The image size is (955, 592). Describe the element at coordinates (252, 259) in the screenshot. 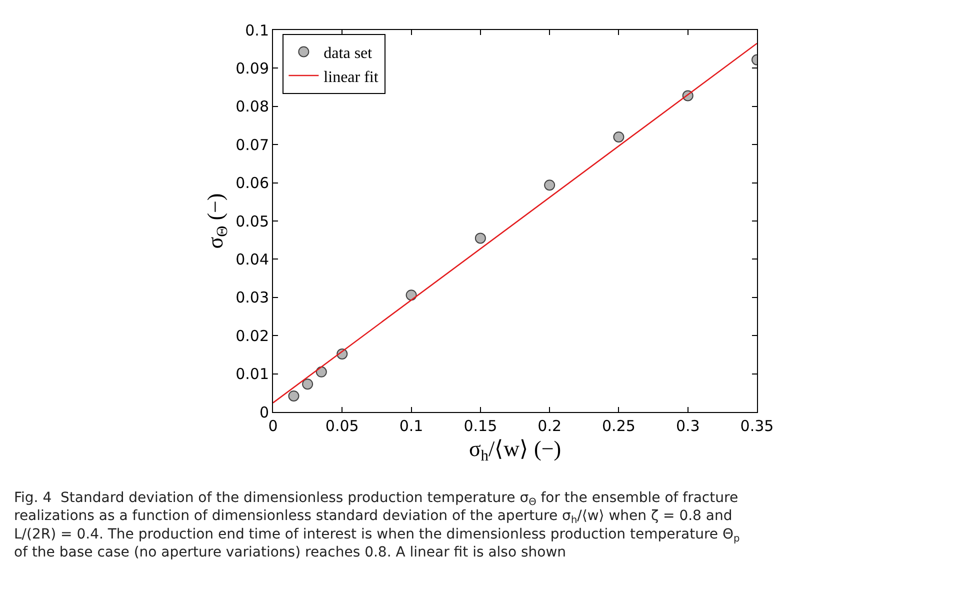

I see `y-tick-label: 0.04` at that location.